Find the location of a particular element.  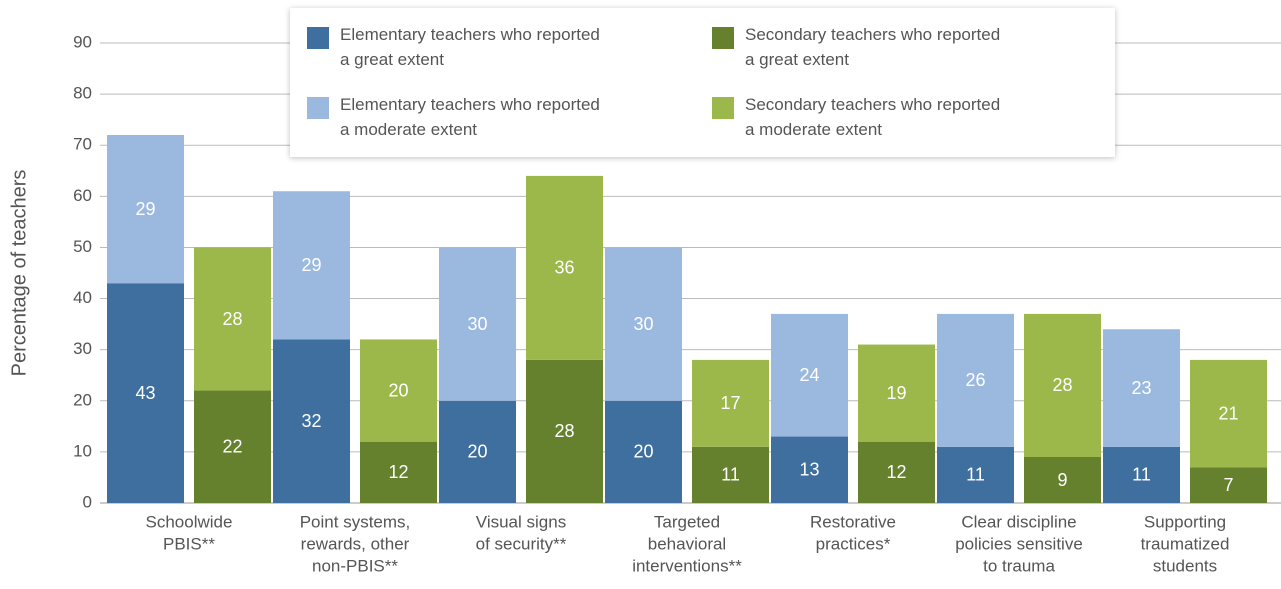

x-tick-label: Targeted is located at coordinates (687, 521).